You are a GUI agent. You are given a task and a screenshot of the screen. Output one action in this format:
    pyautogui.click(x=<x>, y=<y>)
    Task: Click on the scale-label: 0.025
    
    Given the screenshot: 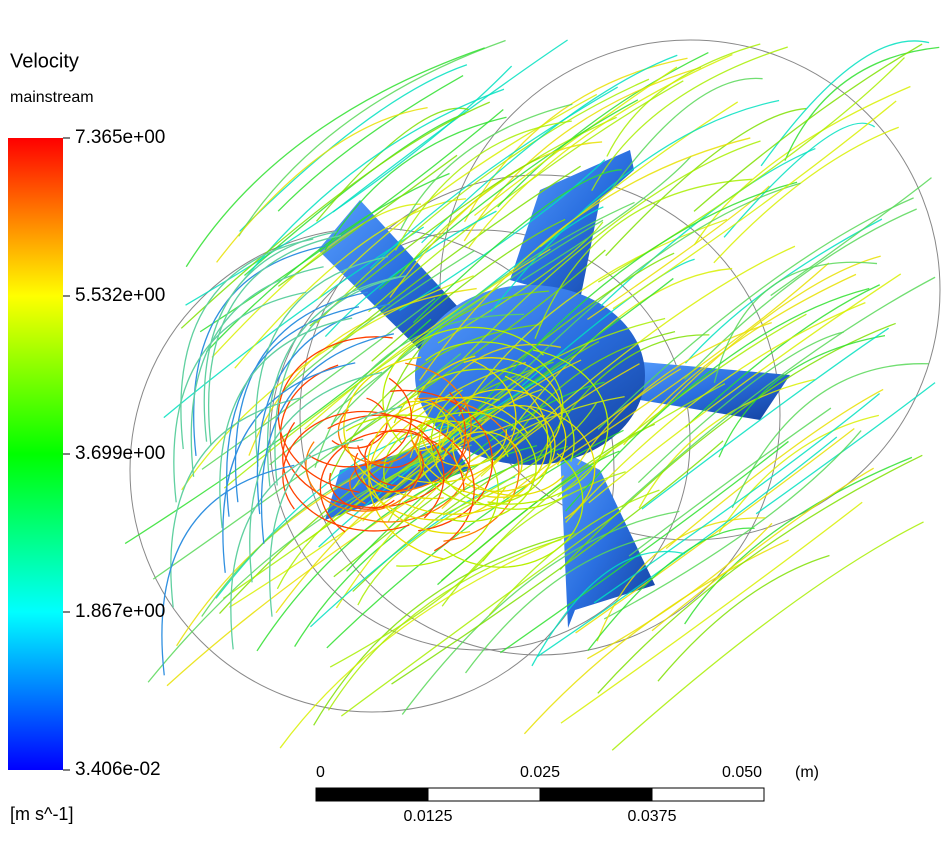 What is the action you would take?
    pyautogui.click(x=540, y=772)
    